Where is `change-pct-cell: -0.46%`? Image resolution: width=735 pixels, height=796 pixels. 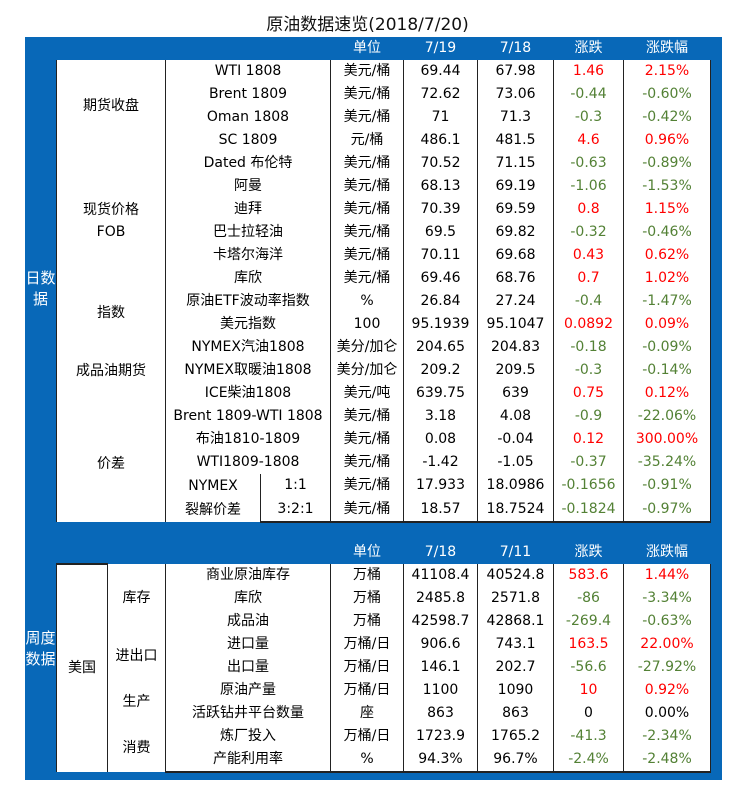
change-pct-cell: -0.46% is located at coordinates (667, 232).